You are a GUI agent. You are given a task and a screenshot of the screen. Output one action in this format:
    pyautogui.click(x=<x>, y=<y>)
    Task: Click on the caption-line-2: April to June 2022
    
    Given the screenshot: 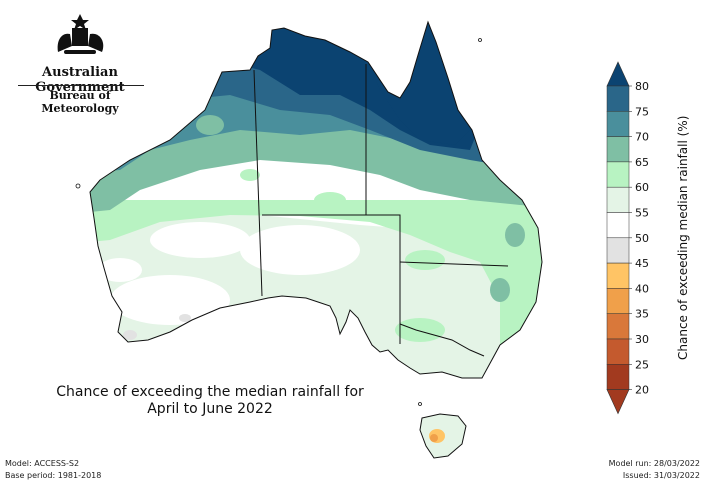 What is the action you would take?
    pyautogui.click(x=210, y=409)
    